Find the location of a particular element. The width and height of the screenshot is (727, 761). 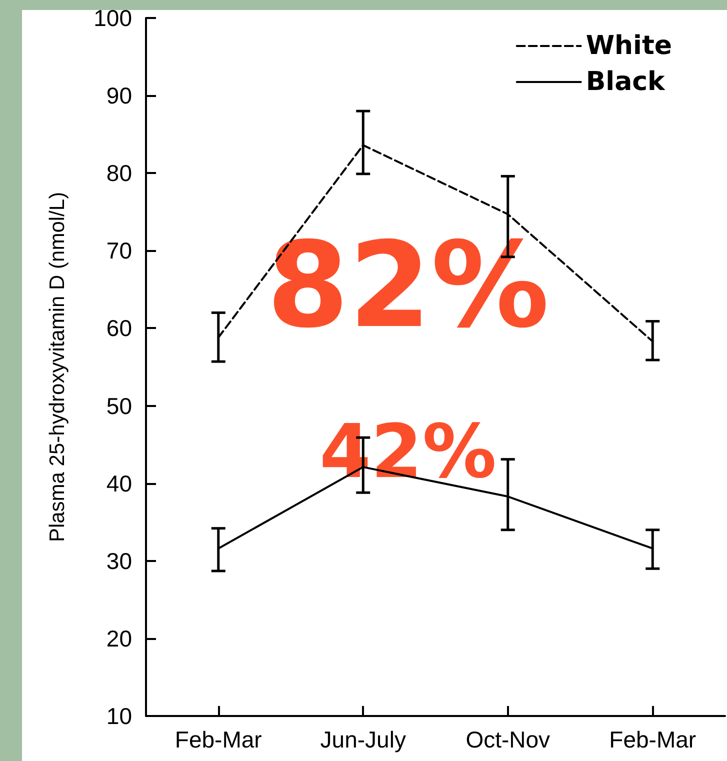

x-tick-label: Jun-July is located at coordinates (363, 739).